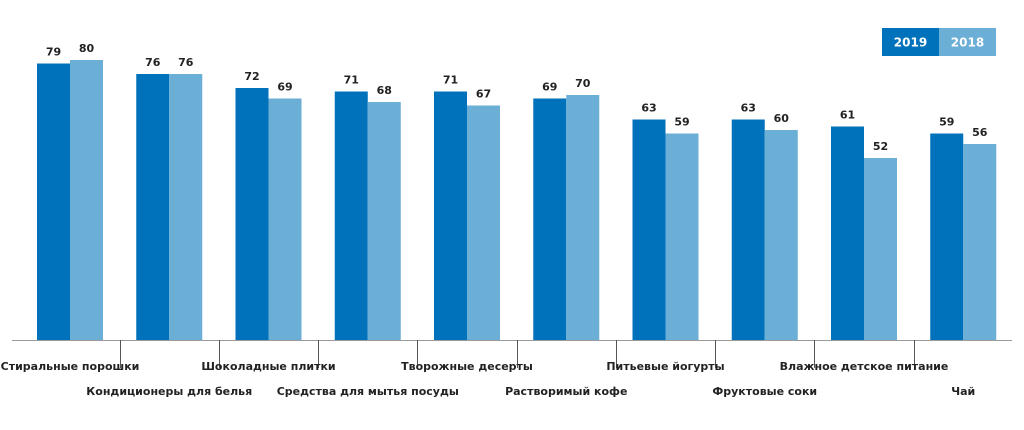 The height and width of the screenshot is (430, 1024). Describe the element at coordinates (880, 146) in the screenshot. I see `data-label-2018-9: 52` at that location.